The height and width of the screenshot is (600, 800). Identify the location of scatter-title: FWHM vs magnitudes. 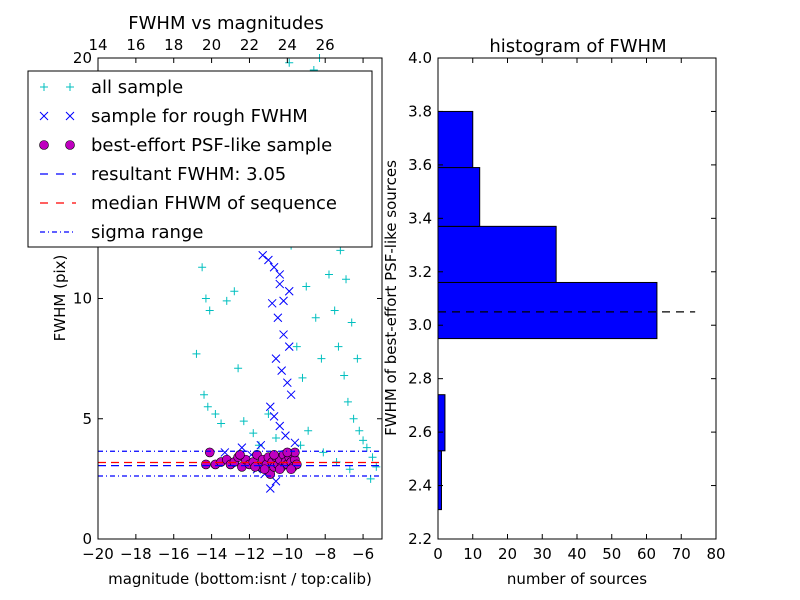
(225, 23).